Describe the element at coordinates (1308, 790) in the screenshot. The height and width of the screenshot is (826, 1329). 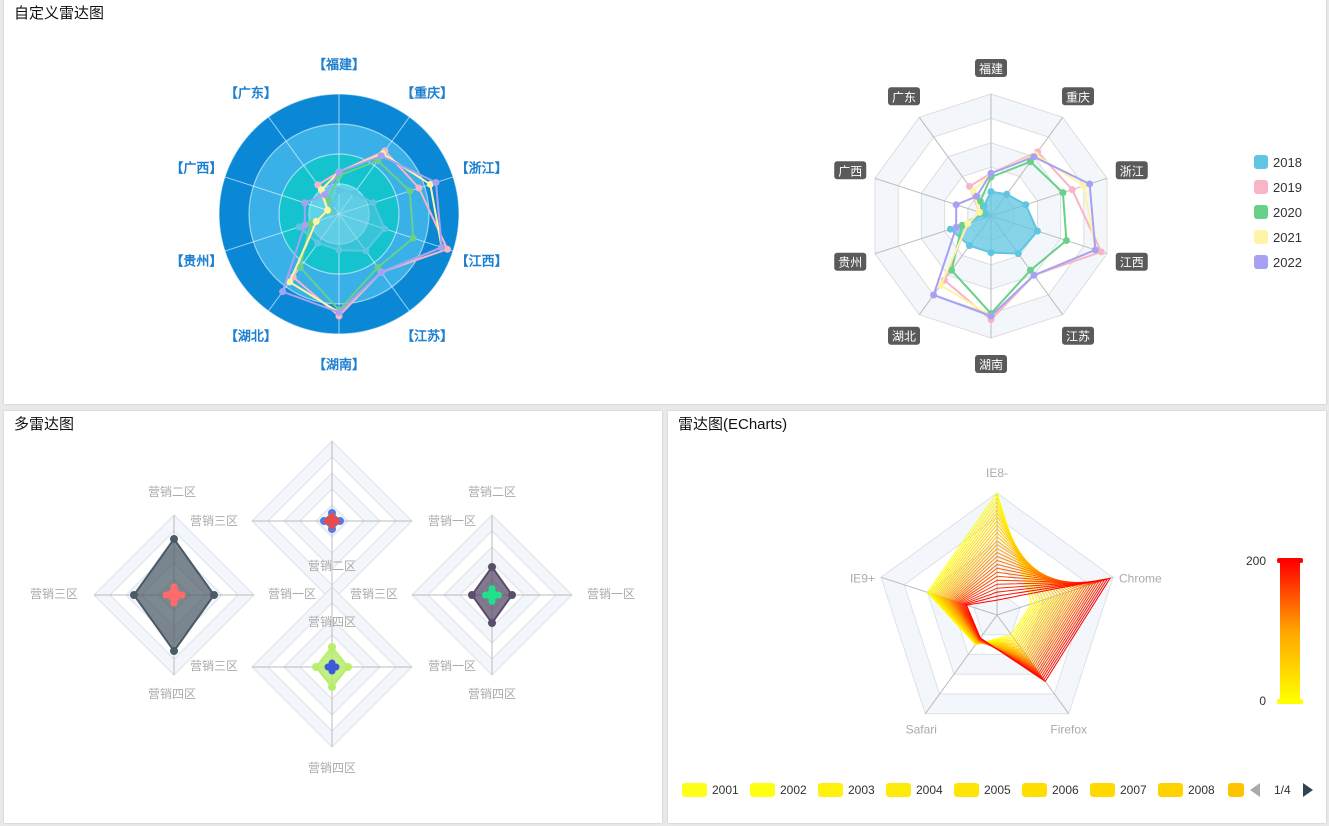
I see `legend-next-icon` at that location.